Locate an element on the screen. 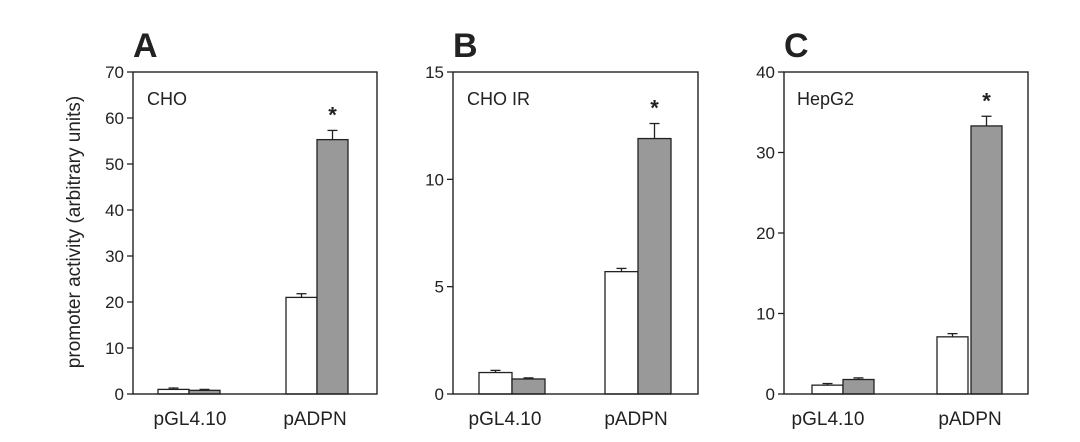  panel-a-ytick-label: 30 is located at coordinates (114, 256).